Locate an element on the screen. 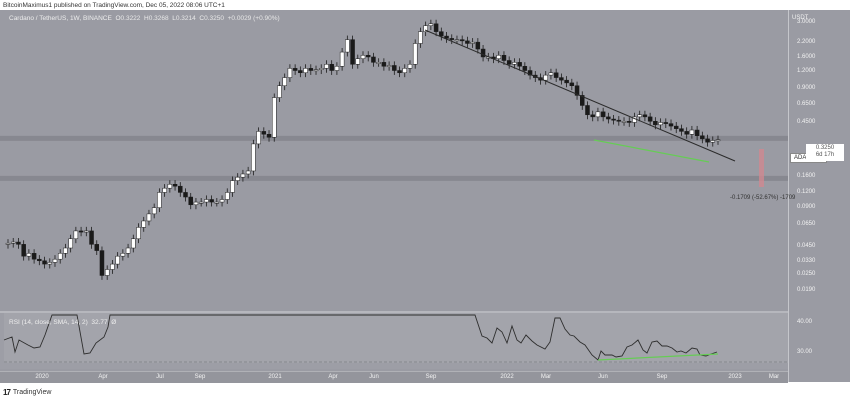  rsi-background is located at coordinates (396, 338).